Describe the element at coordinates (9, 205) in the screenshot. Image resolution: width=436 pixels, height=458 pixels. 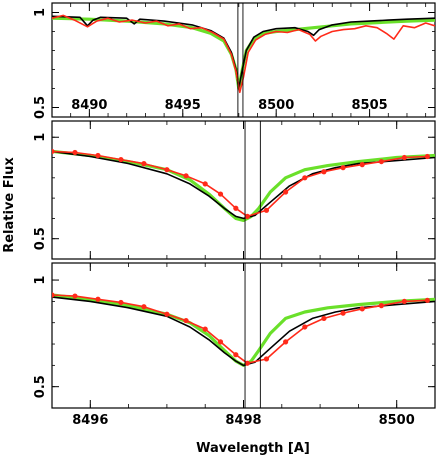
I see `y-axis-label: Relative Flux` at that location.